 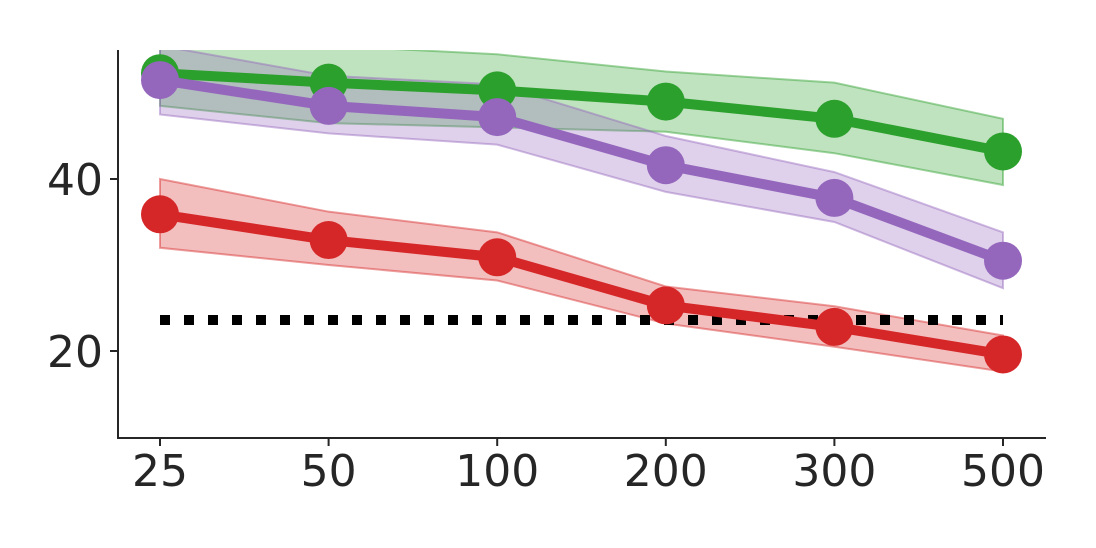 What do you see at coordinates (497, 471) in the screenshot?
I see `x-tick-label: 100` at bounding box center [497, 471].